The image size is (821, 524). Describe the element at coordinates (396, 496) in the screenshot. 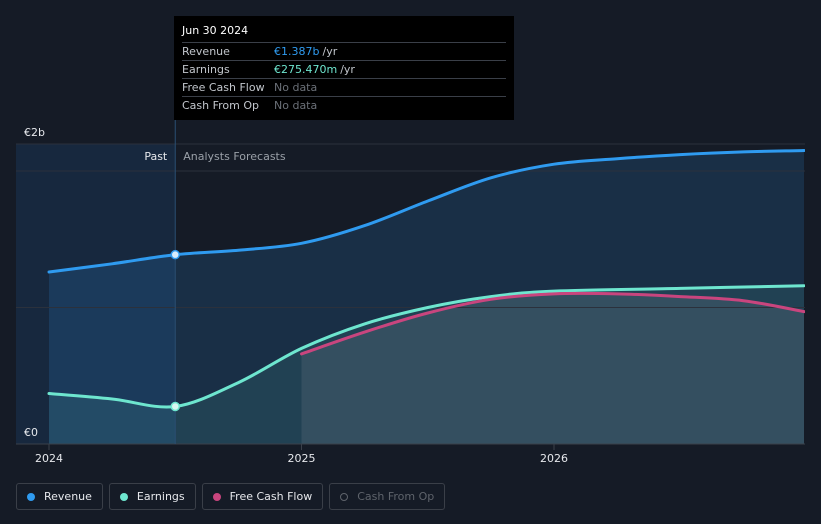

I see `legend-label: Cash From Op` at that location.